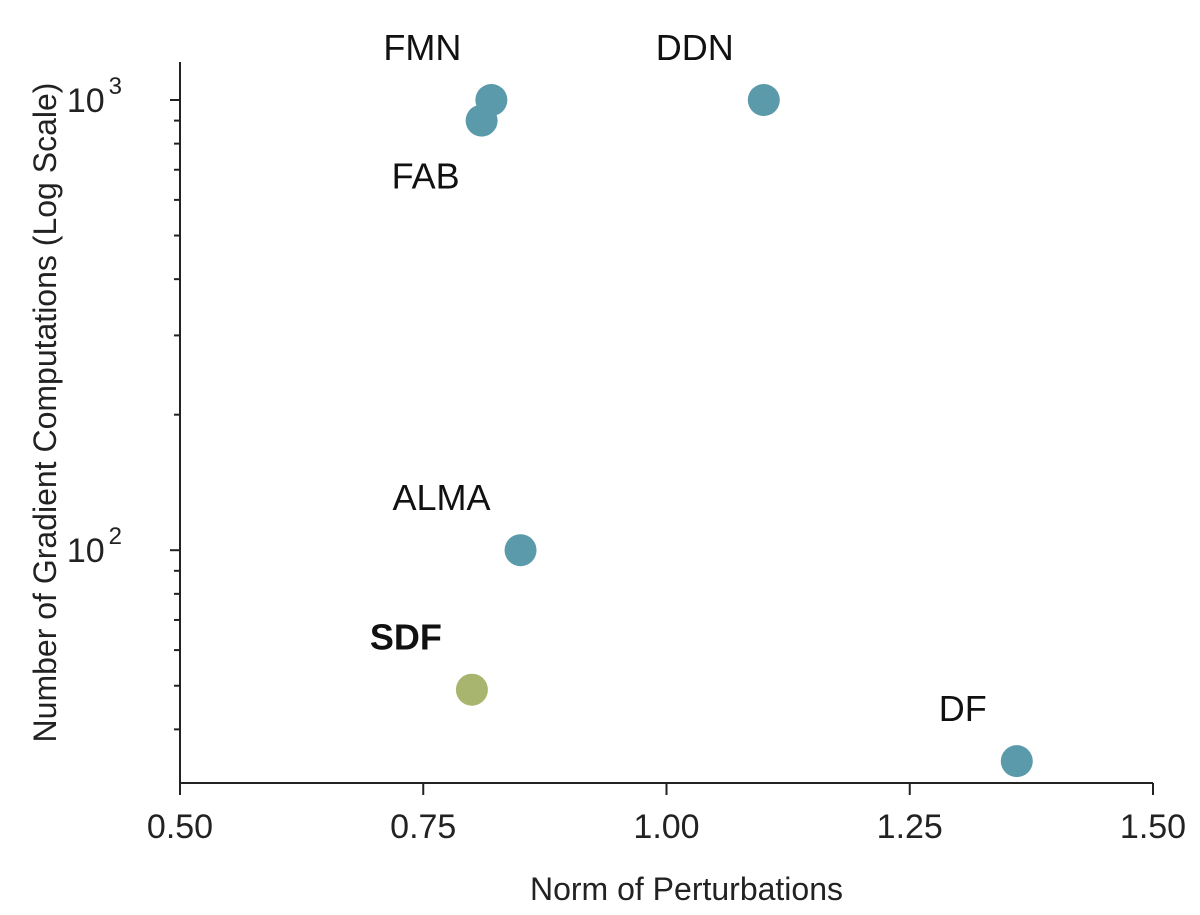 Image resolution: width=1200 pixels, height=915 pixels. I want to click on y-tick-label: 10 3, so click(94, 96).